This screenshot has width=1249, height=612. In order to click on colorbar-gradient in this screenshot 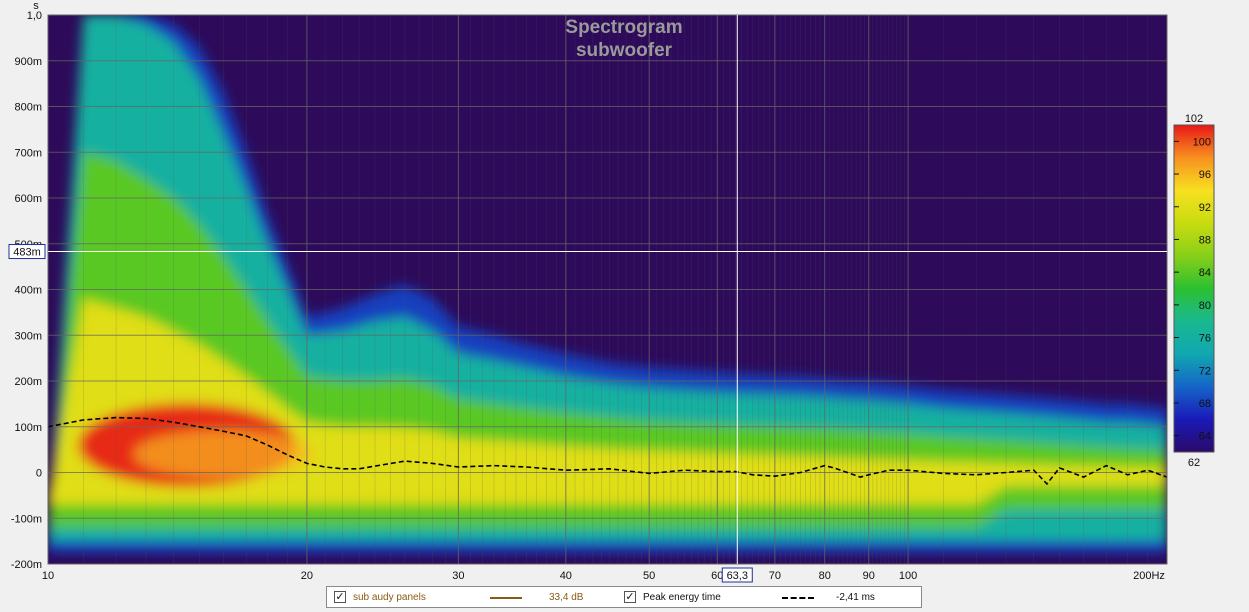, I will do `click(1194, 288)`.